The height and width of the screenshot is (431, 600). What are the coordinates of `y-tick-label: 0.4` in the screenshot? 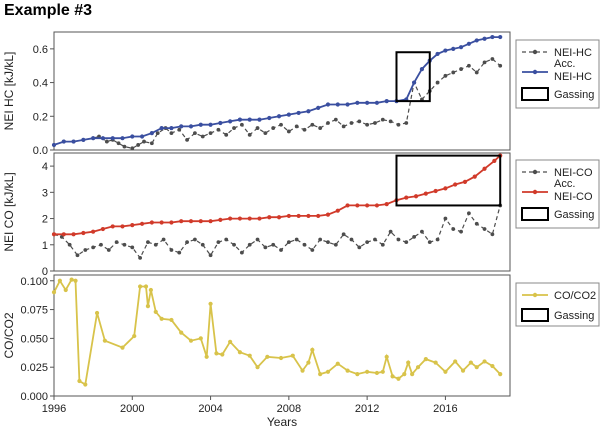 It's located at (40, 84).